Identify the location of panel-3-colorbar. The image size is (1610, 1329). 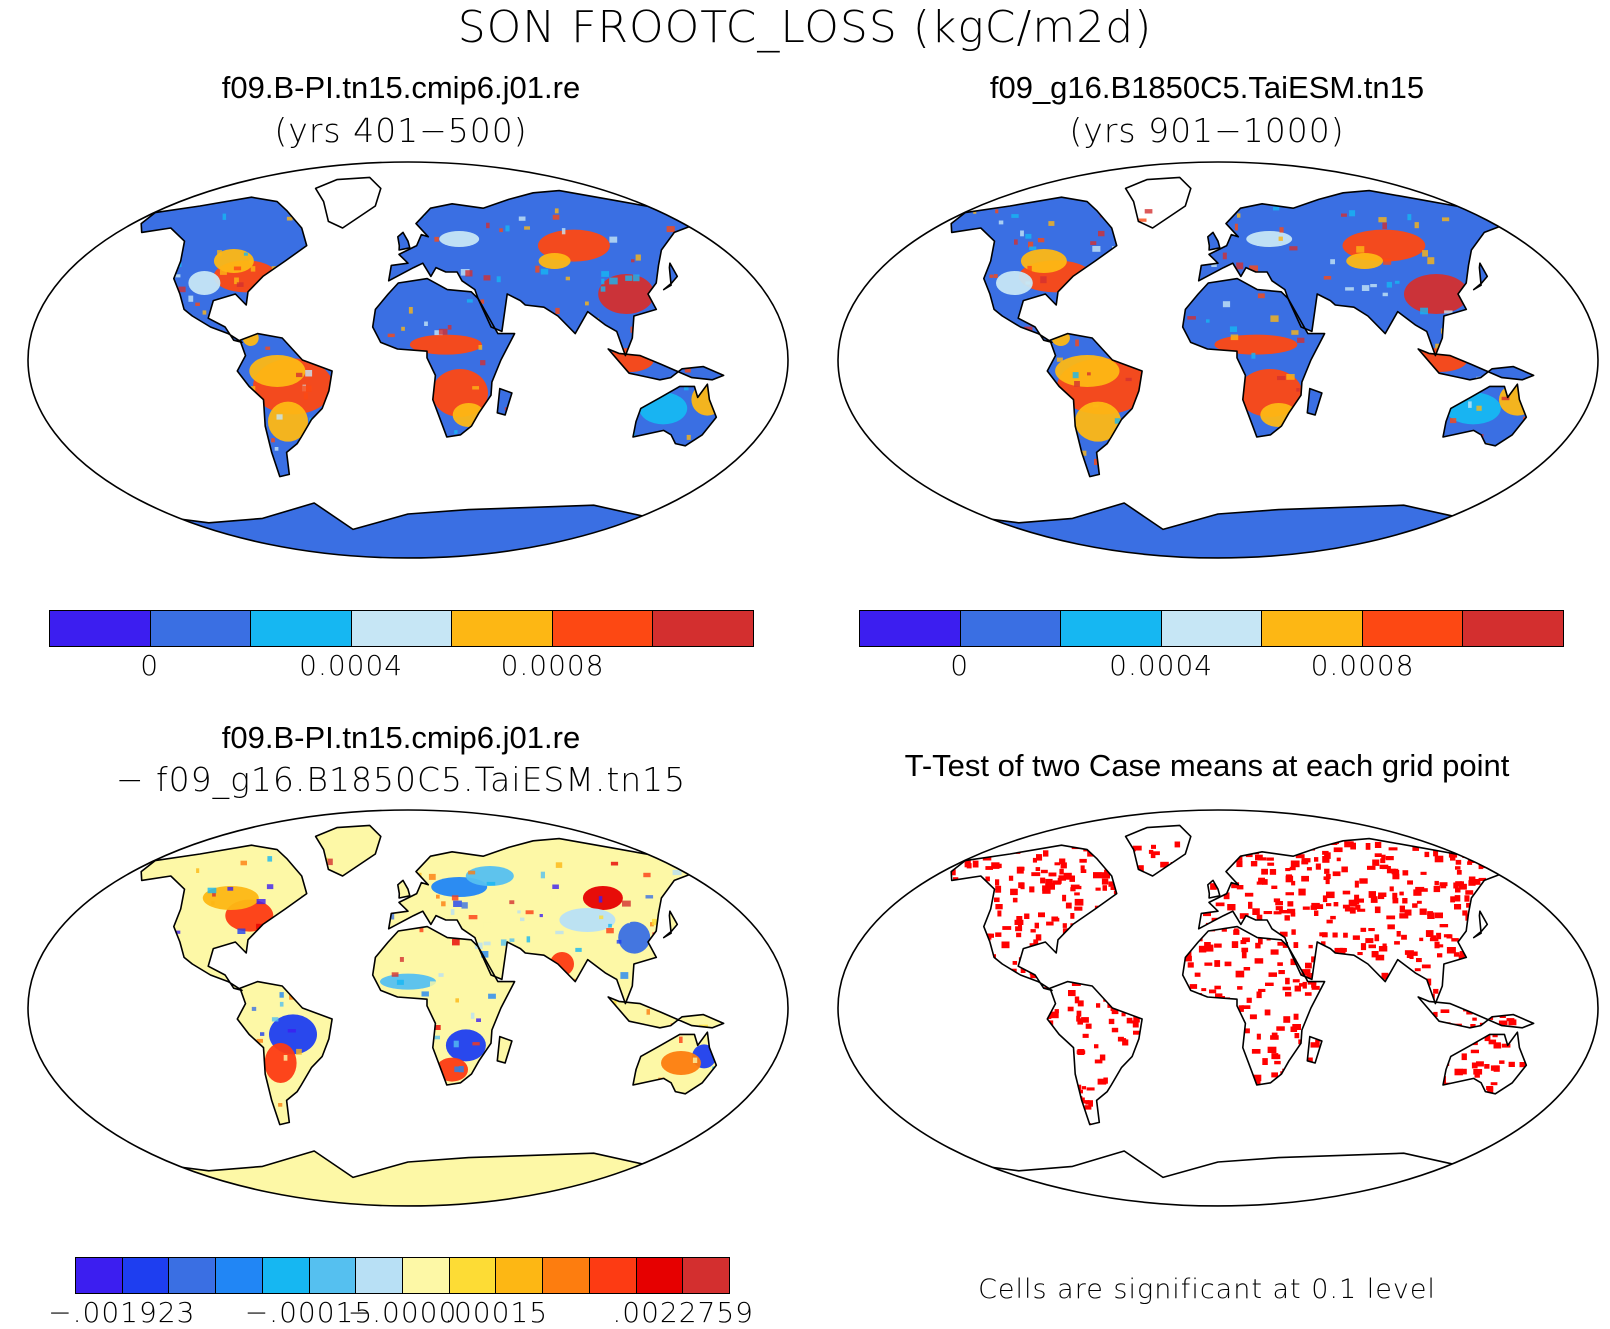
(402, 1275).